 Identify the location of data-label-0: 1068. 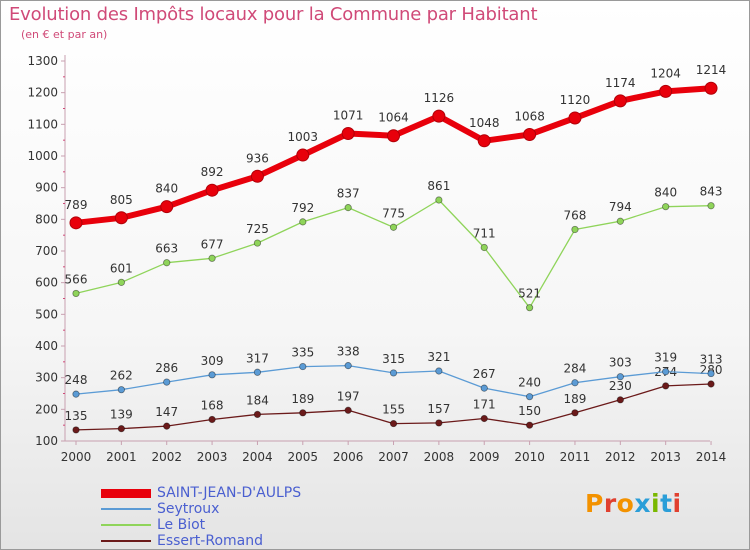
(529, 116).